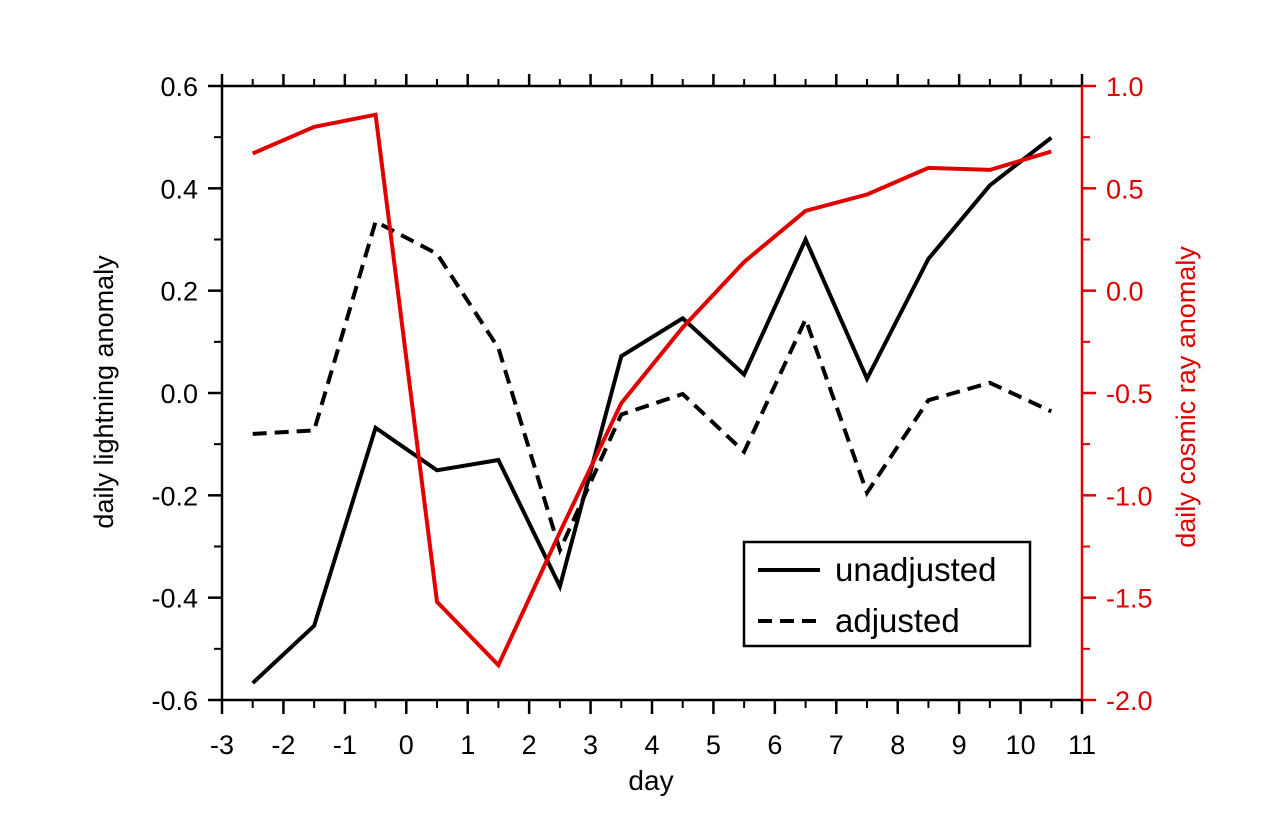 Image resolution: width=1268 pixels, height=836 pixels. I want to click on y2-tick-label: 0.5, so click(1125, 189).